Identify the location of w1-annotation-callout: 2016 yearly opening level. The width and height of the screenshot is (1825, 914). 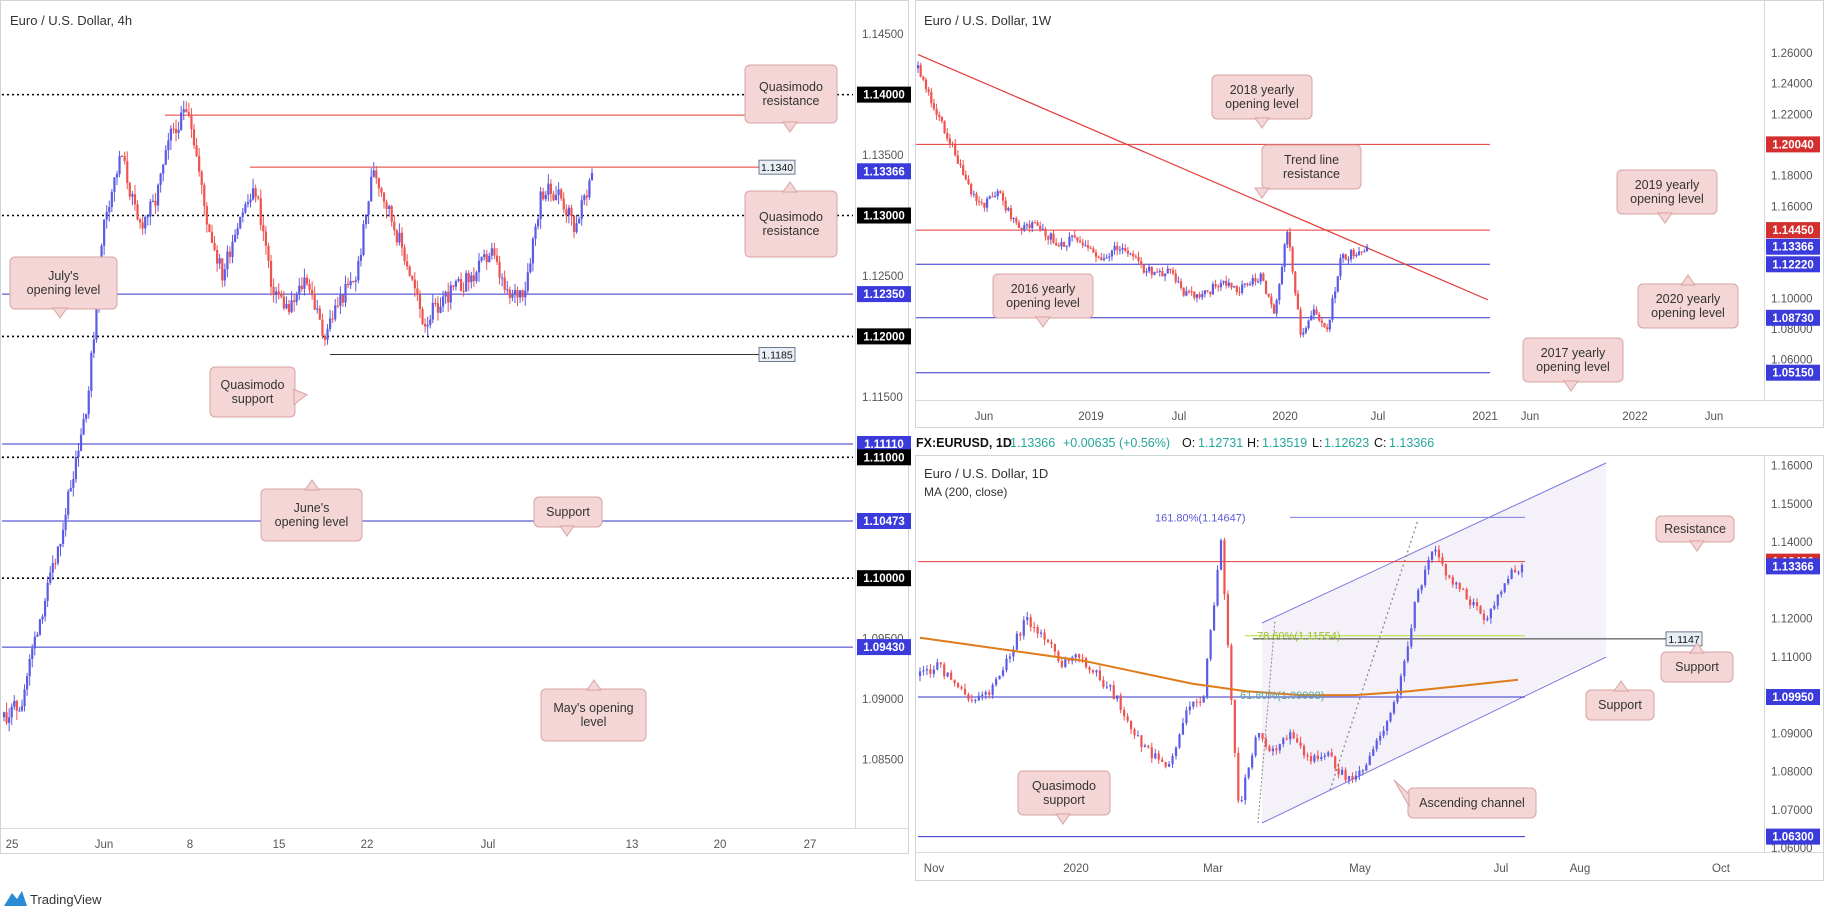
(1043, 300).